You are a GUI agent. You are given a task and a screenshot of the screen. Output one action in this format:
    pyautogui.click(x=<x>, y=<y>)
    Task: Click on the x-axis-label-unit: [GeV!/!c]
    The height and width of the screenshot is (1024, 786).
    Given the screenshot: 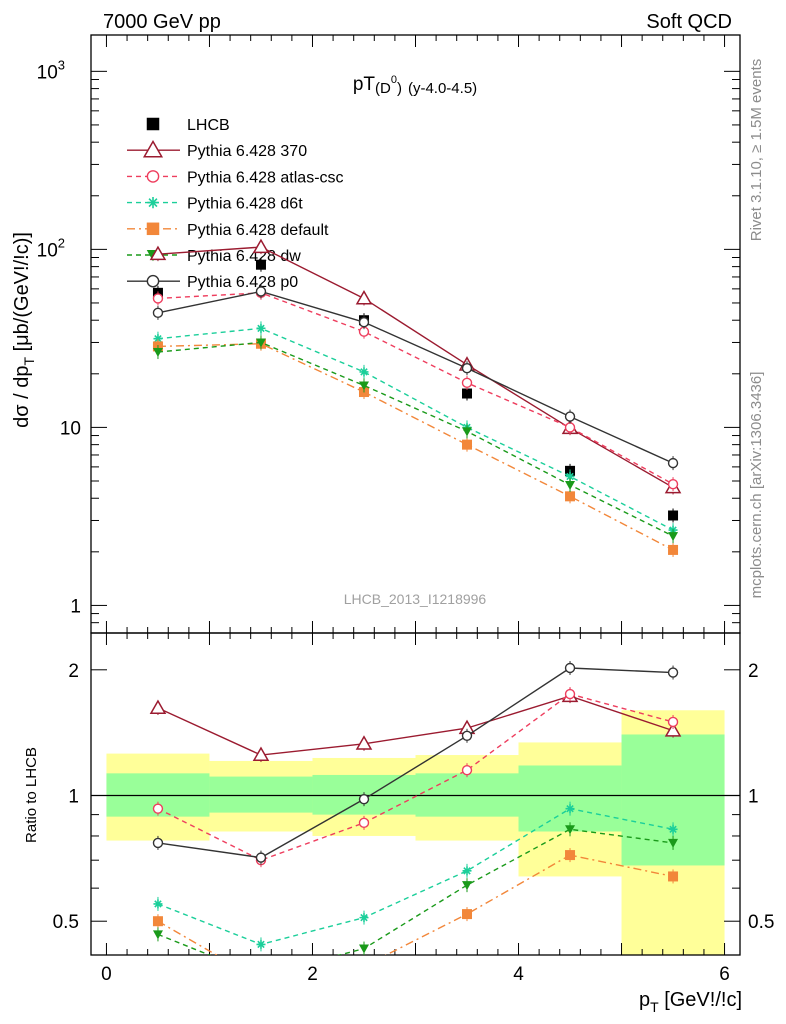 What is the action you would take?
    pyautogui.click(x=700, y=1000)
    